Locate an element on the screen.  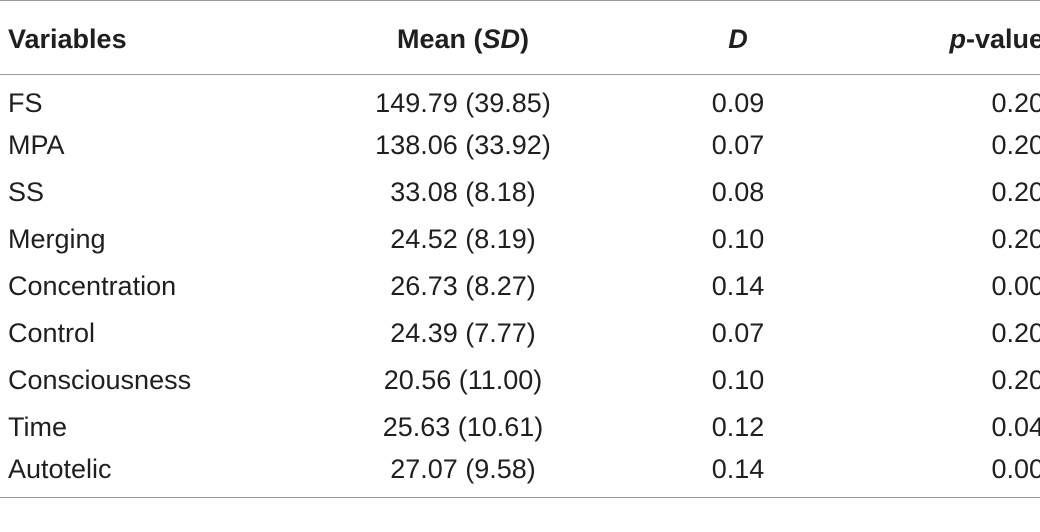
cell-mean-sd: 20.56 (11.00) is located at coordinates (463, 379).